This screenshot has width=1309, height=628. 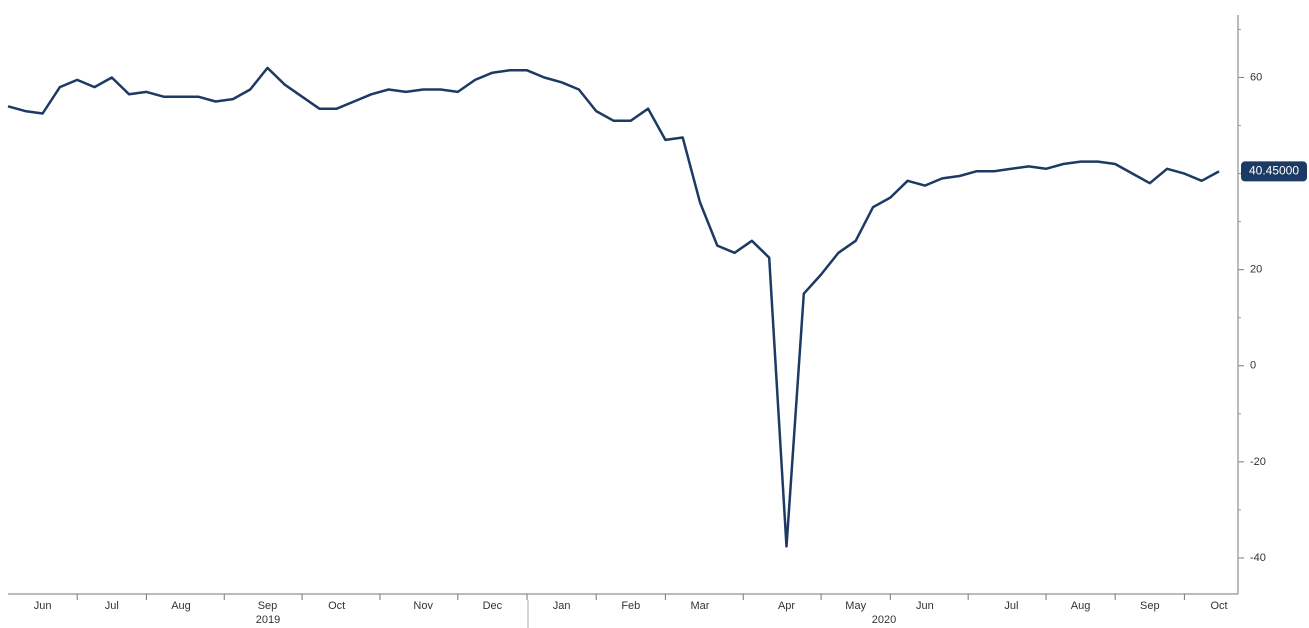 I want to click on y-tick-label: 60, so click(x=1256, y=77).